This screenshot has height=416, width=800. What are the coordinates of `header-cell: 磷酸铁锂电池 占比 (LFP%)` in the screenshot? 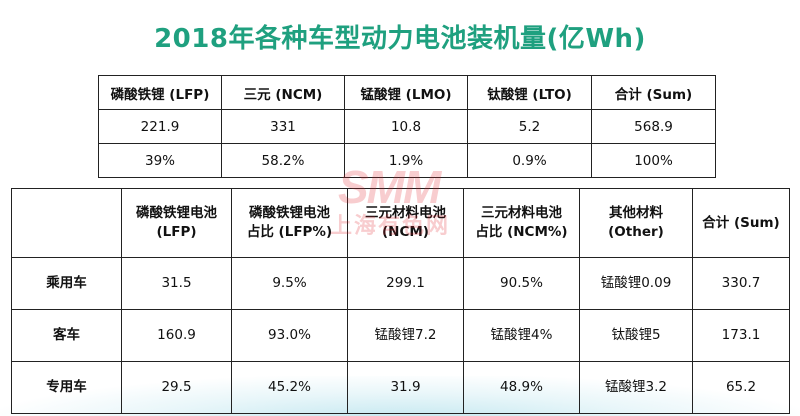 It's located at (289, 223).